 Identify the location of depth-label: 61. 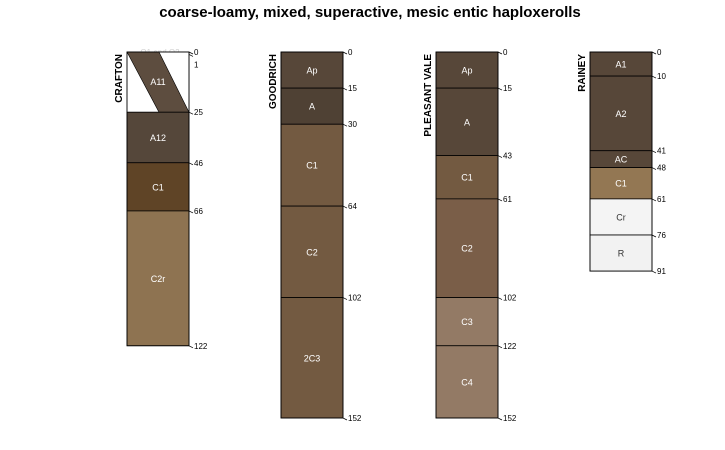
(661, 199).